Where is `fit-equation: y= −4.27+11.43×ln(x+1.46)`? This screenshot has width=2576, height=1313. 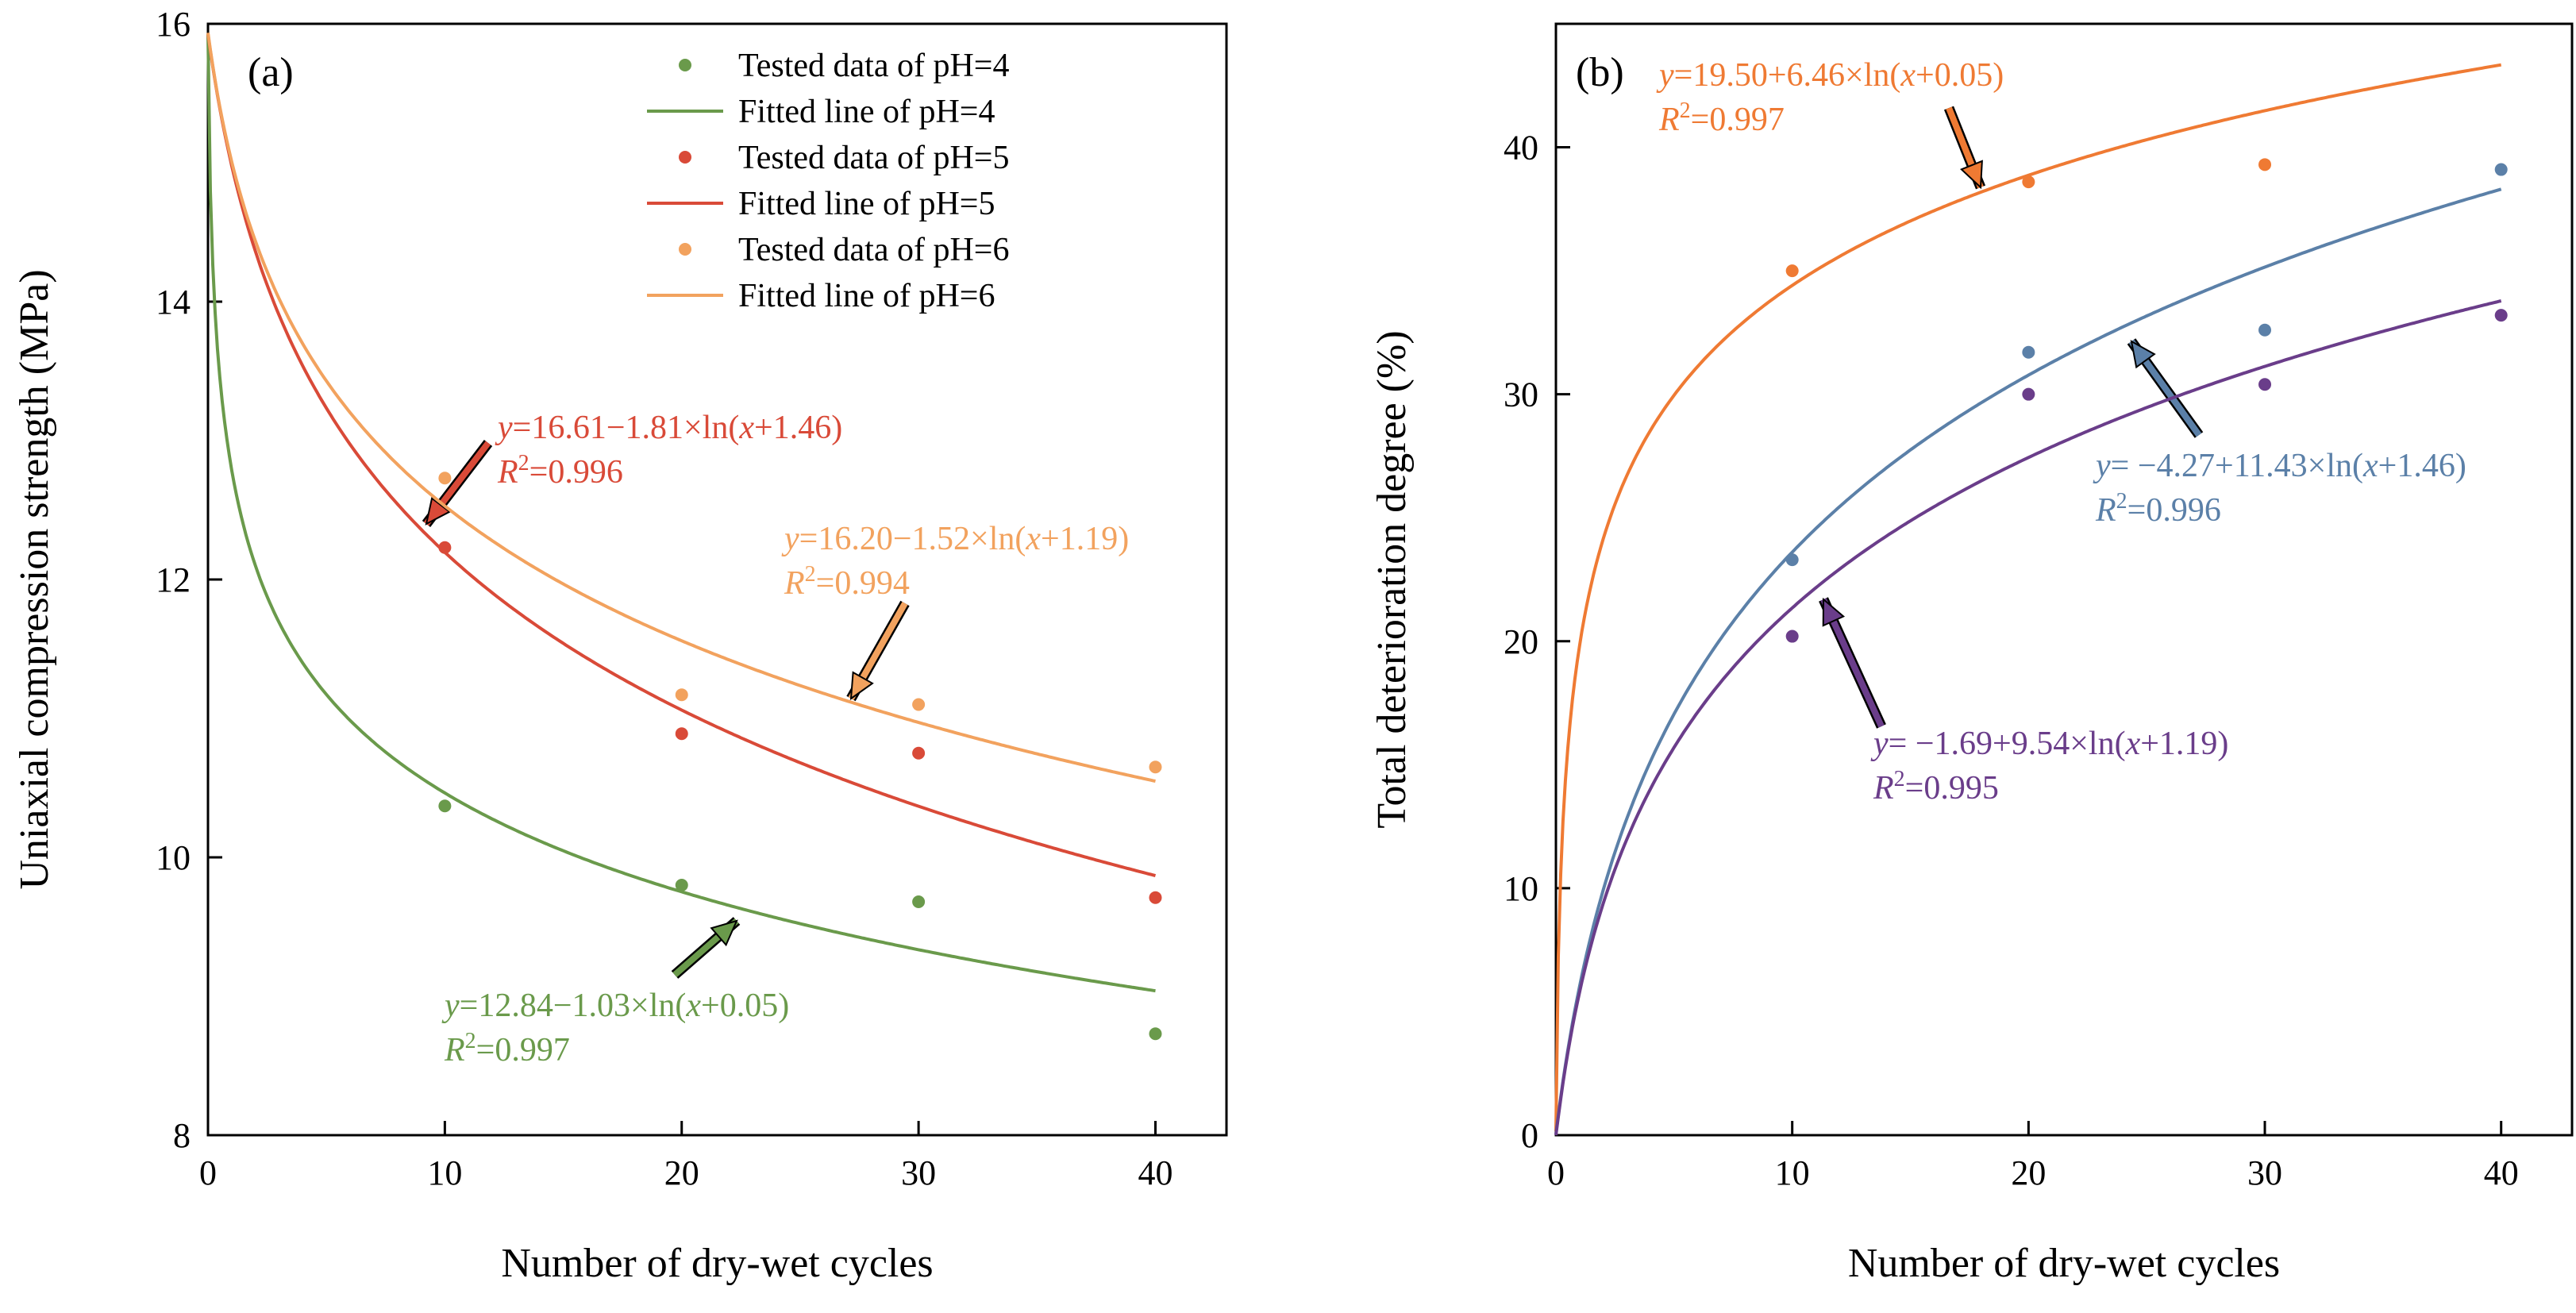 fit-equation: y= −4.27+11.43×ln(x+1.46) is located at coordinates (2279, 466).